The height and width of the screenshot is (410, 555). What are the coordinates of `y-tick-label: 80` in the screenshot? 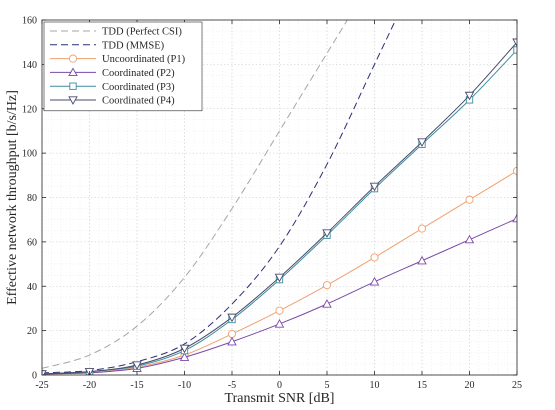 It's located at (32, 198).